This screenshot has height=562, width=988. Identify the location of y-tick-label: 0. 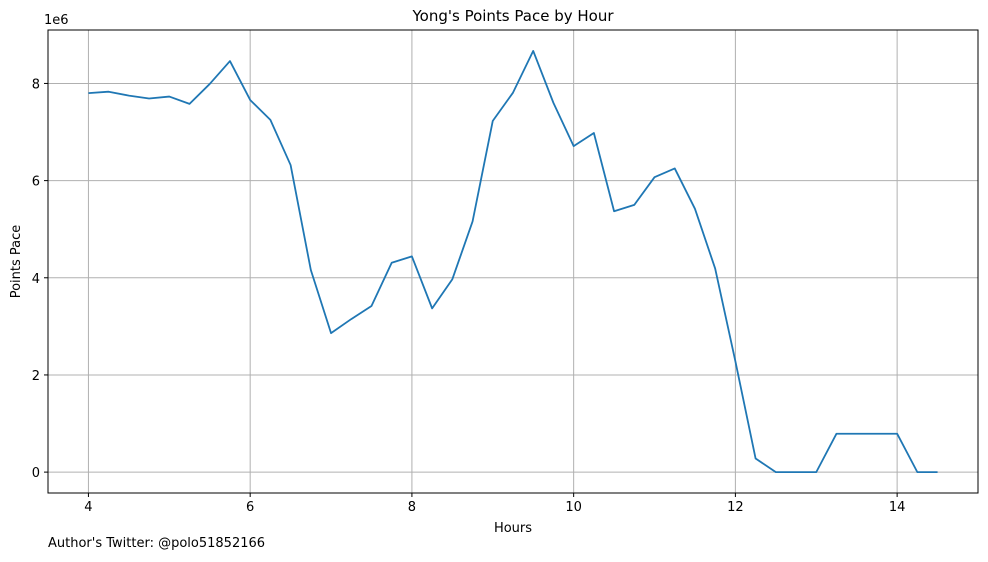
(36, 473).